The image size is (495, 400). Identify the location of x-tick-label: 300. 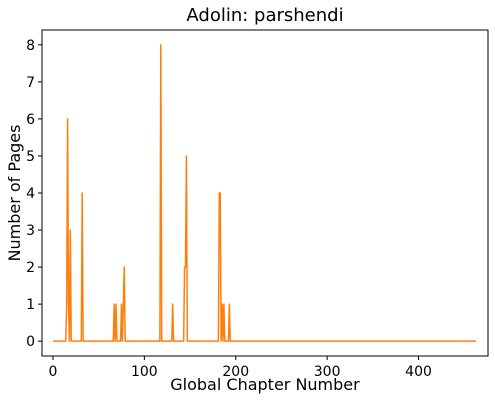
(327, 372).